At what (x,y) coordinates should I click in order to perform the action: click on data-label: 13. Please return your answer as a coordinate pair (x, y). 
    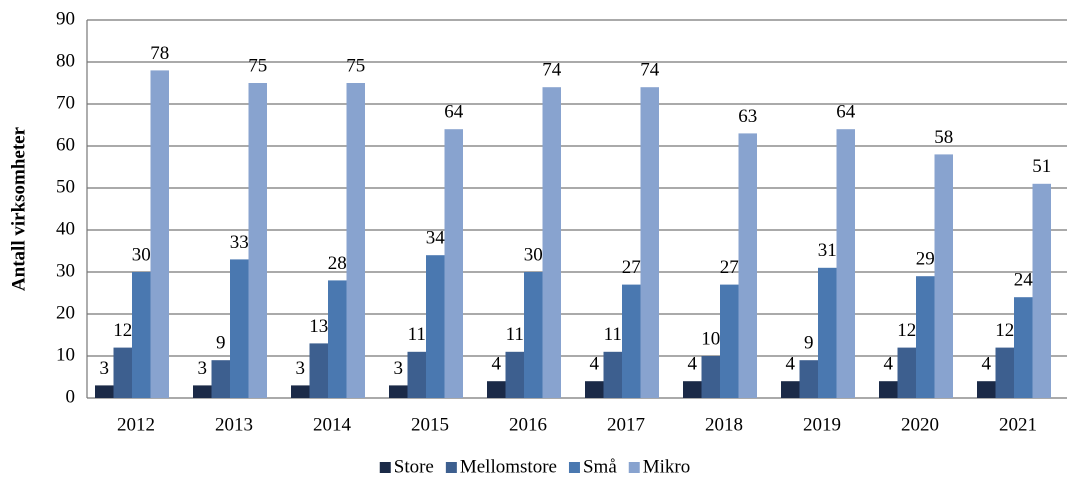
    Looking at the image, I should click on (318, 326).